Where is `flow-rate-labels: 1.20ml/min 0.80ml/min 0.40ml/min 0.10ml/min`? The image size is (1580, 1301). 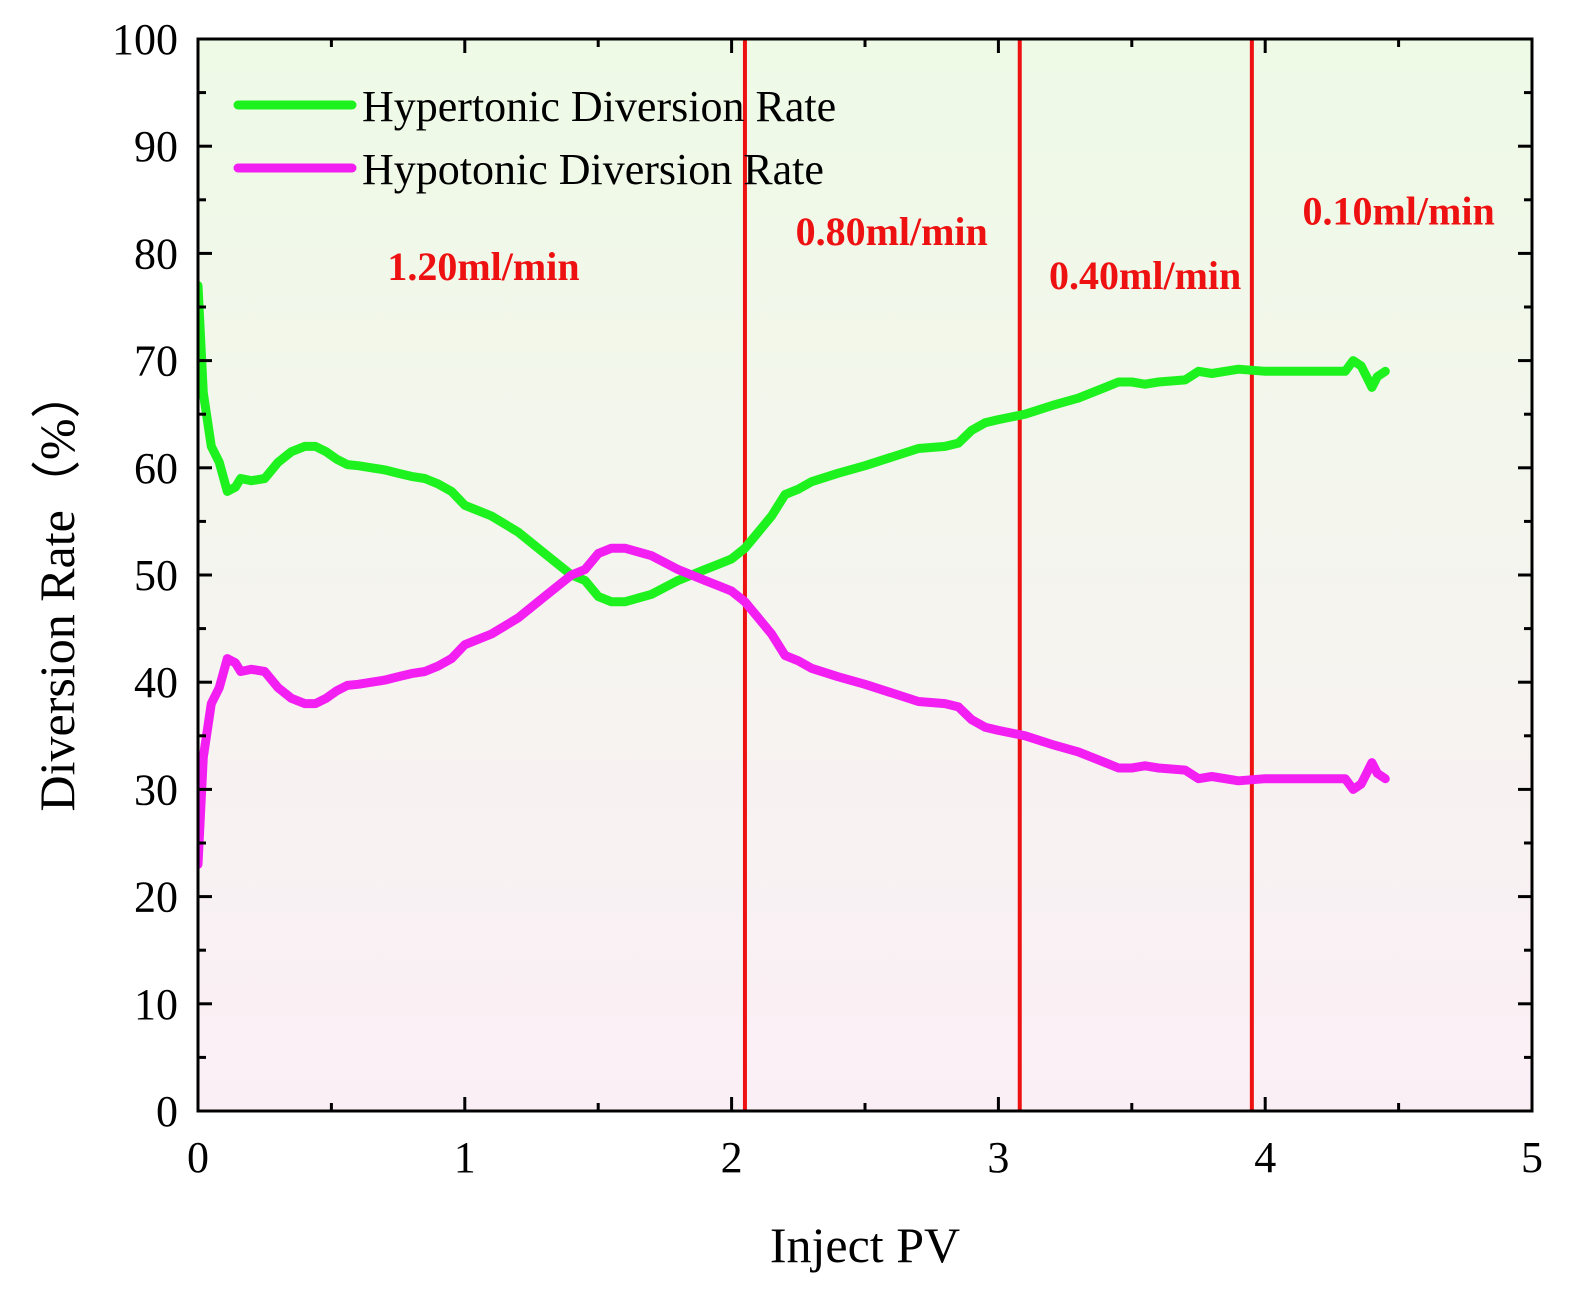 flow-rate-labels: 1.20ml/min 0.80ml/min 0.40ml/min 0.10ml/min is located at coordinates (940, 242).